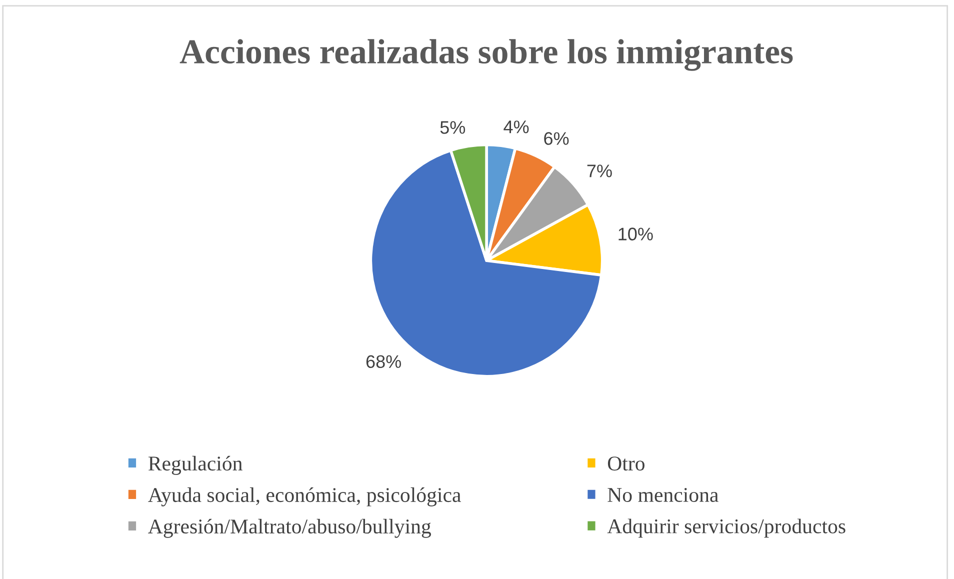 This screenshot has height=579, width=954. Describe the element at coordinates (486, 55) in the screenshot. I see `chart-title: Acciones realizadas sobre los inmigrantes` at that location.